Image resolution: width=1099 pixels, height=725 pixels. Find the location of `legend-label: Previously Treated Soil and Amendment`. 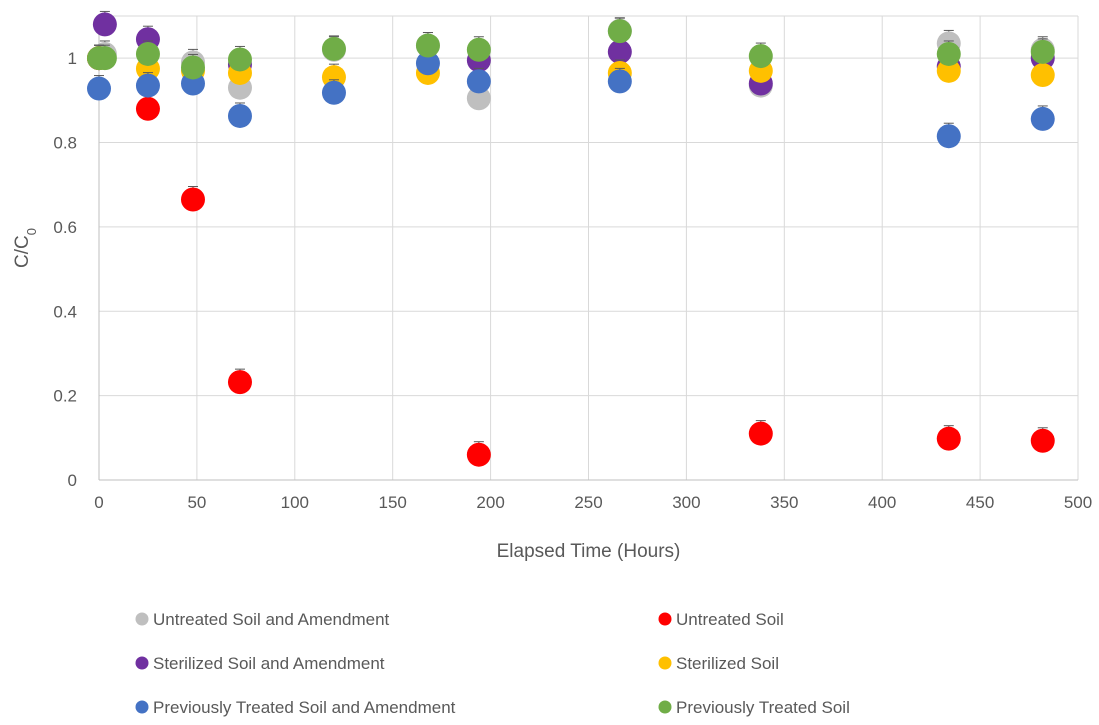

legend-label: Previously Treated Soil and Amendment is located at coordinates (304, 707).